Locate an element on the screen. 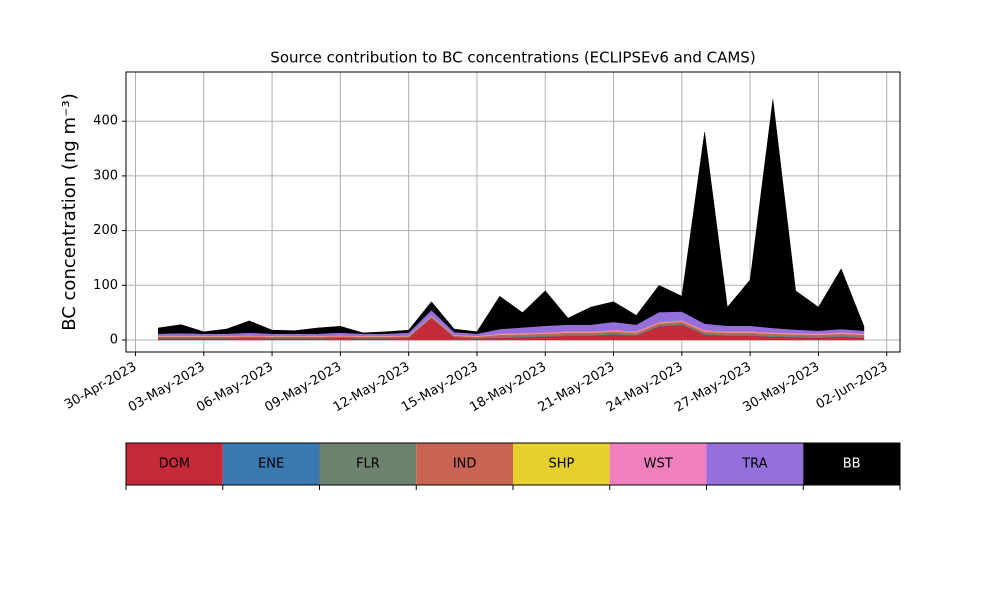  y-tick-label: 200 is located at coordinates (105, 230).